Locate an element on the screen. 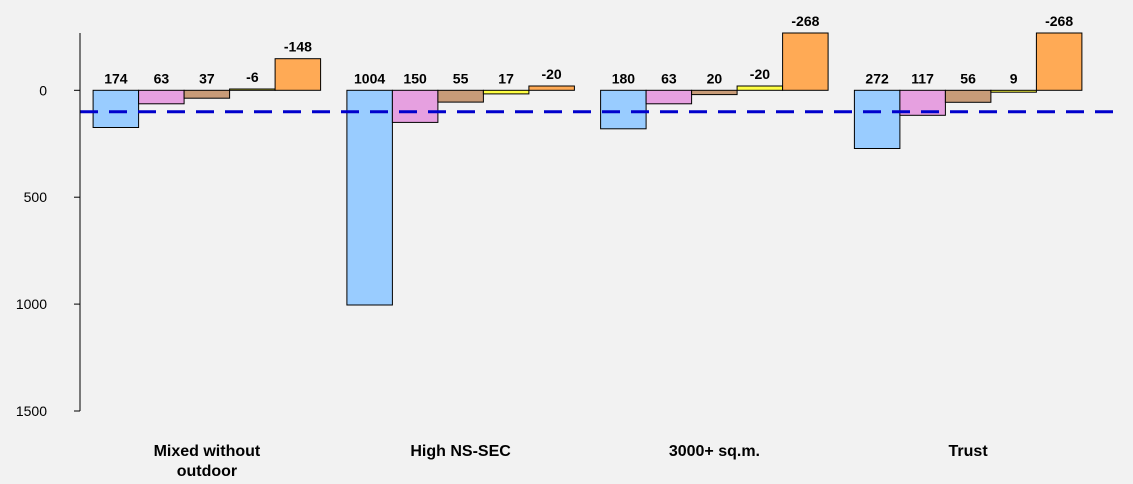 This screenshot has height=484, width=1133. data-label: 272 is located at coordinates (877, 78).